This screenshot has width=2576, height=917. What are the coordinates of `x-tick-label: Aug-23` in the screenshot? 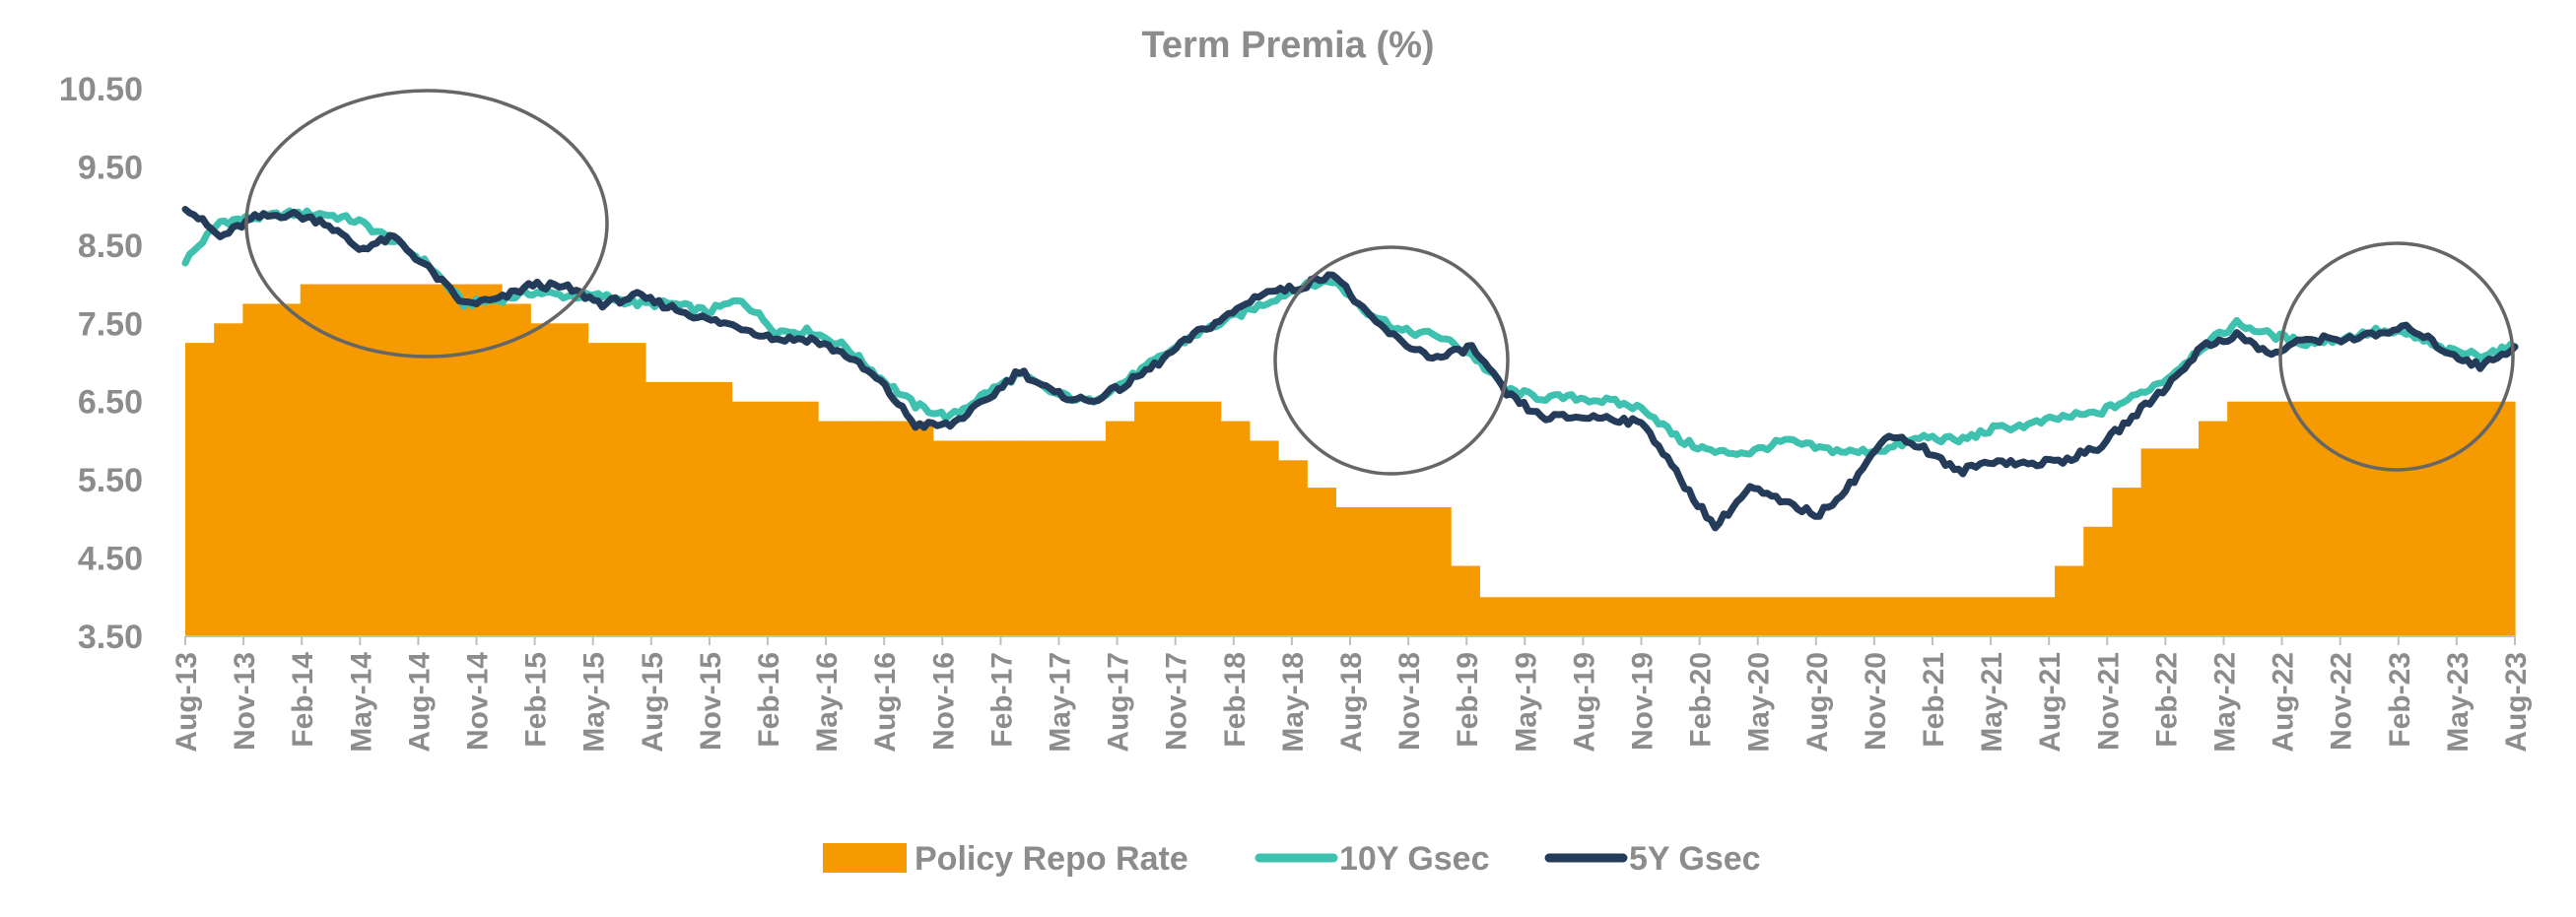 It's located at (2516, 702).